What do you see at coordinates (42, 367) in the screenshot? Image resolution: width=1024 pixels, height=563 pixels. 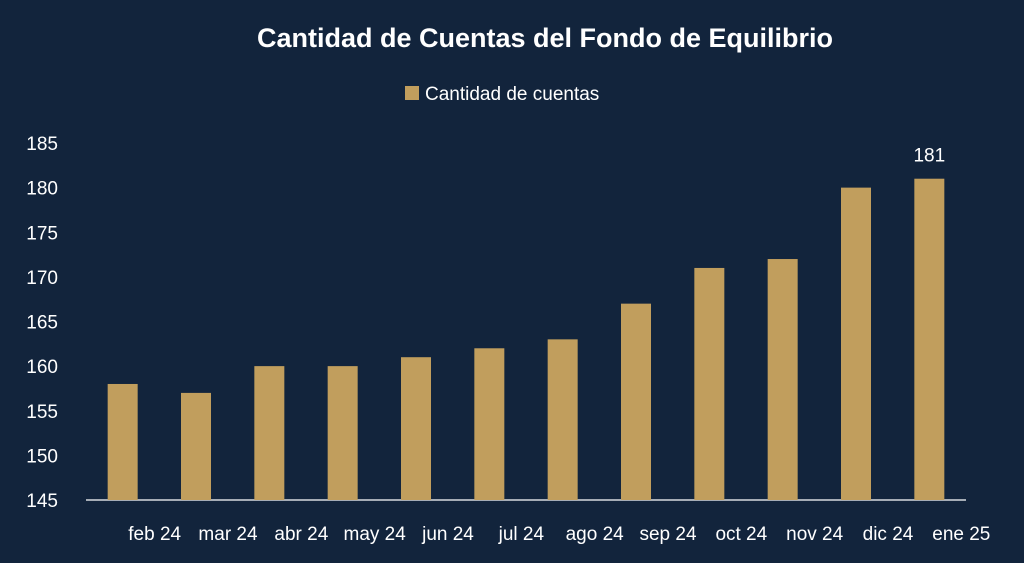 I see `y-tick-label: 160` at bounding box center [42, 367].